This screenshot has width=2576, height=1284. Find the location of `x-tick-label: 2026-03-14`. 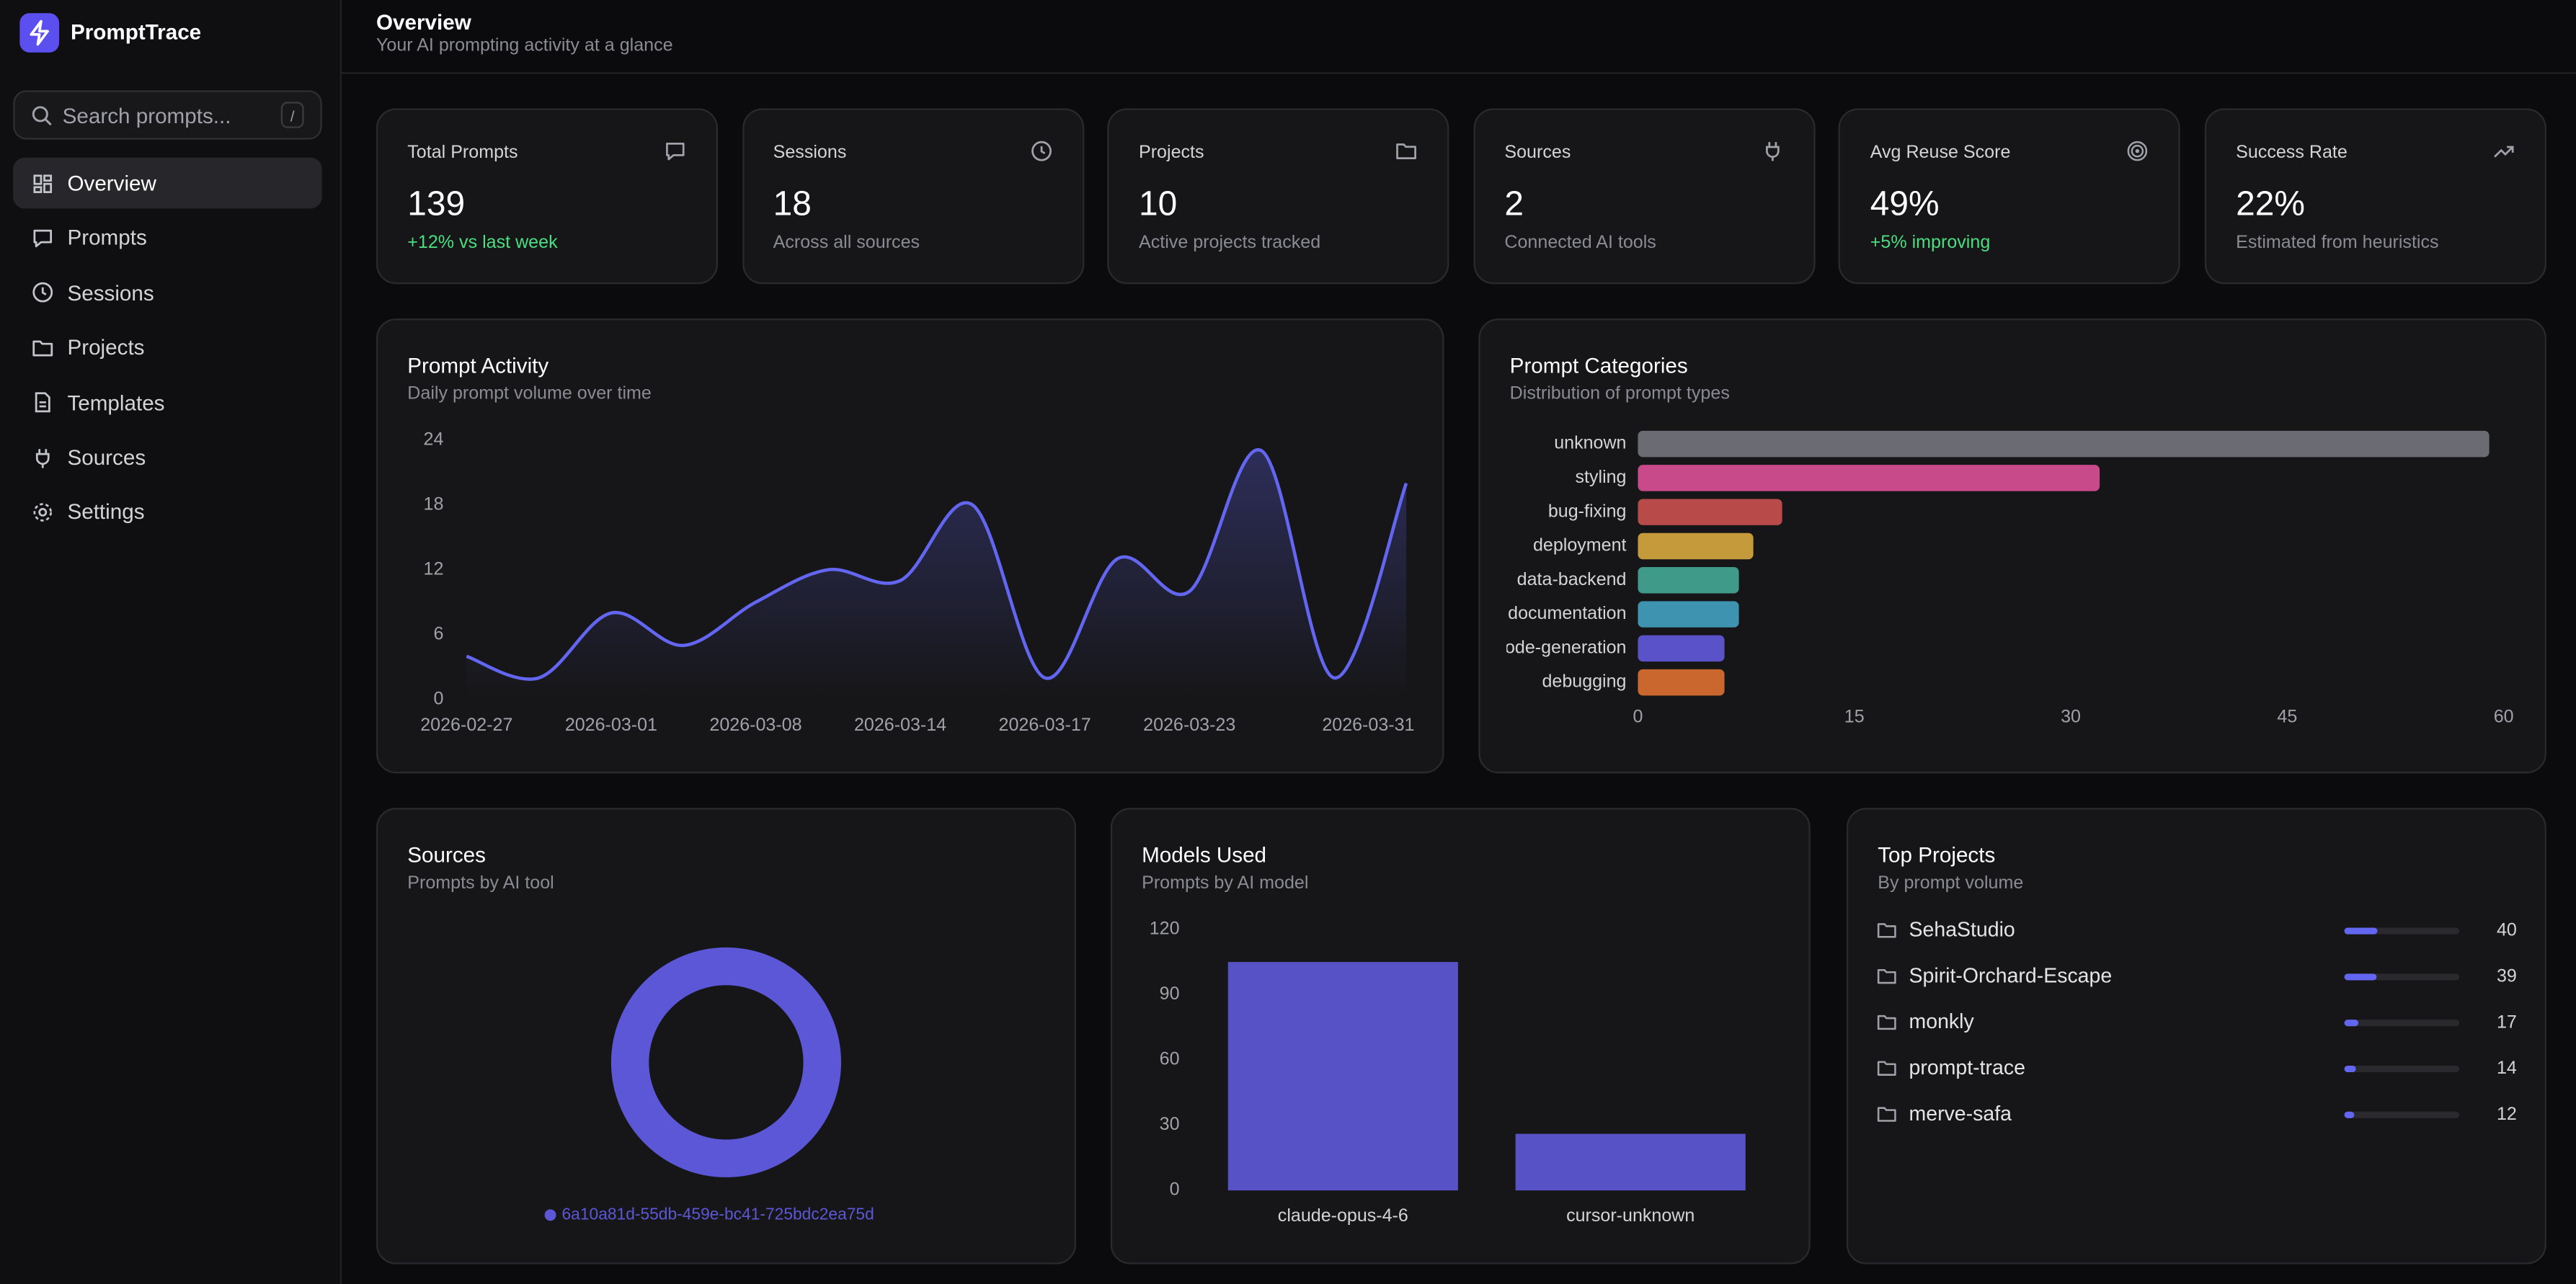

x-tick-label: 2026-03-14 is located at coordinates (900, 725).